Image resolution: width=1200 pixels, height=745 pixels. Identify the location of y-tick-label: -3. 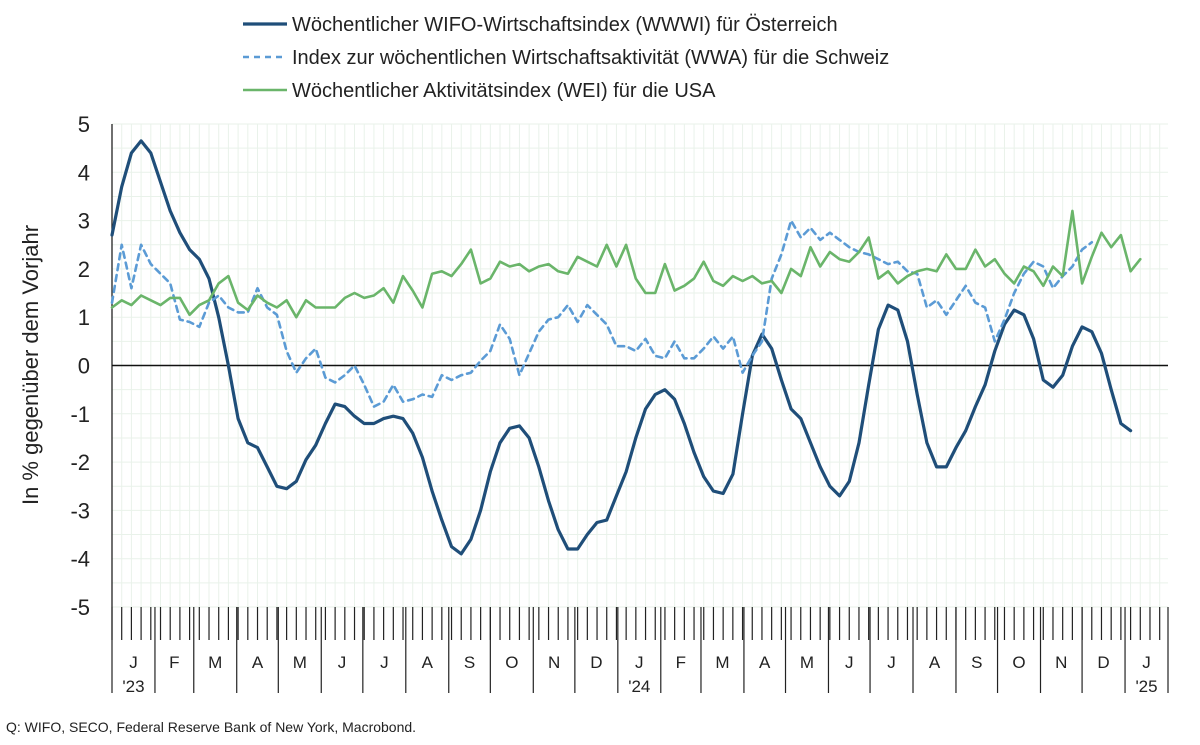
(80, 510).